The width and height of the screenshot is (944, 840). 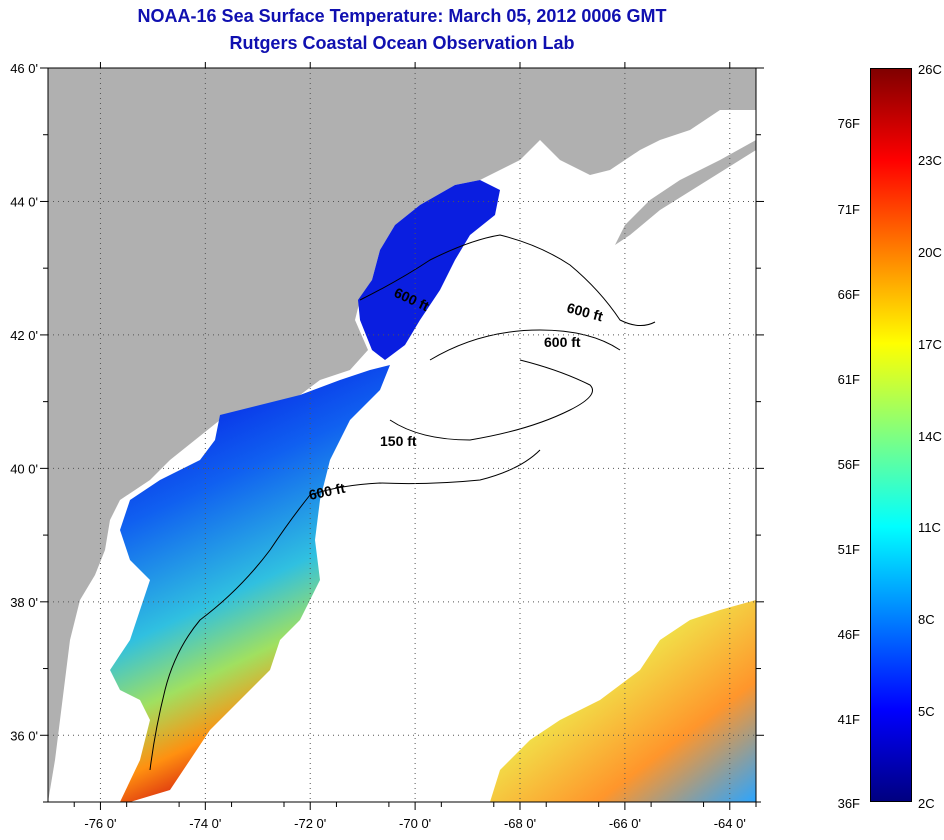 What do you see at coordinates (429, 270) in the screenshot?
I see `sst-gulf-of-maine` at bounding box center [429, 270].